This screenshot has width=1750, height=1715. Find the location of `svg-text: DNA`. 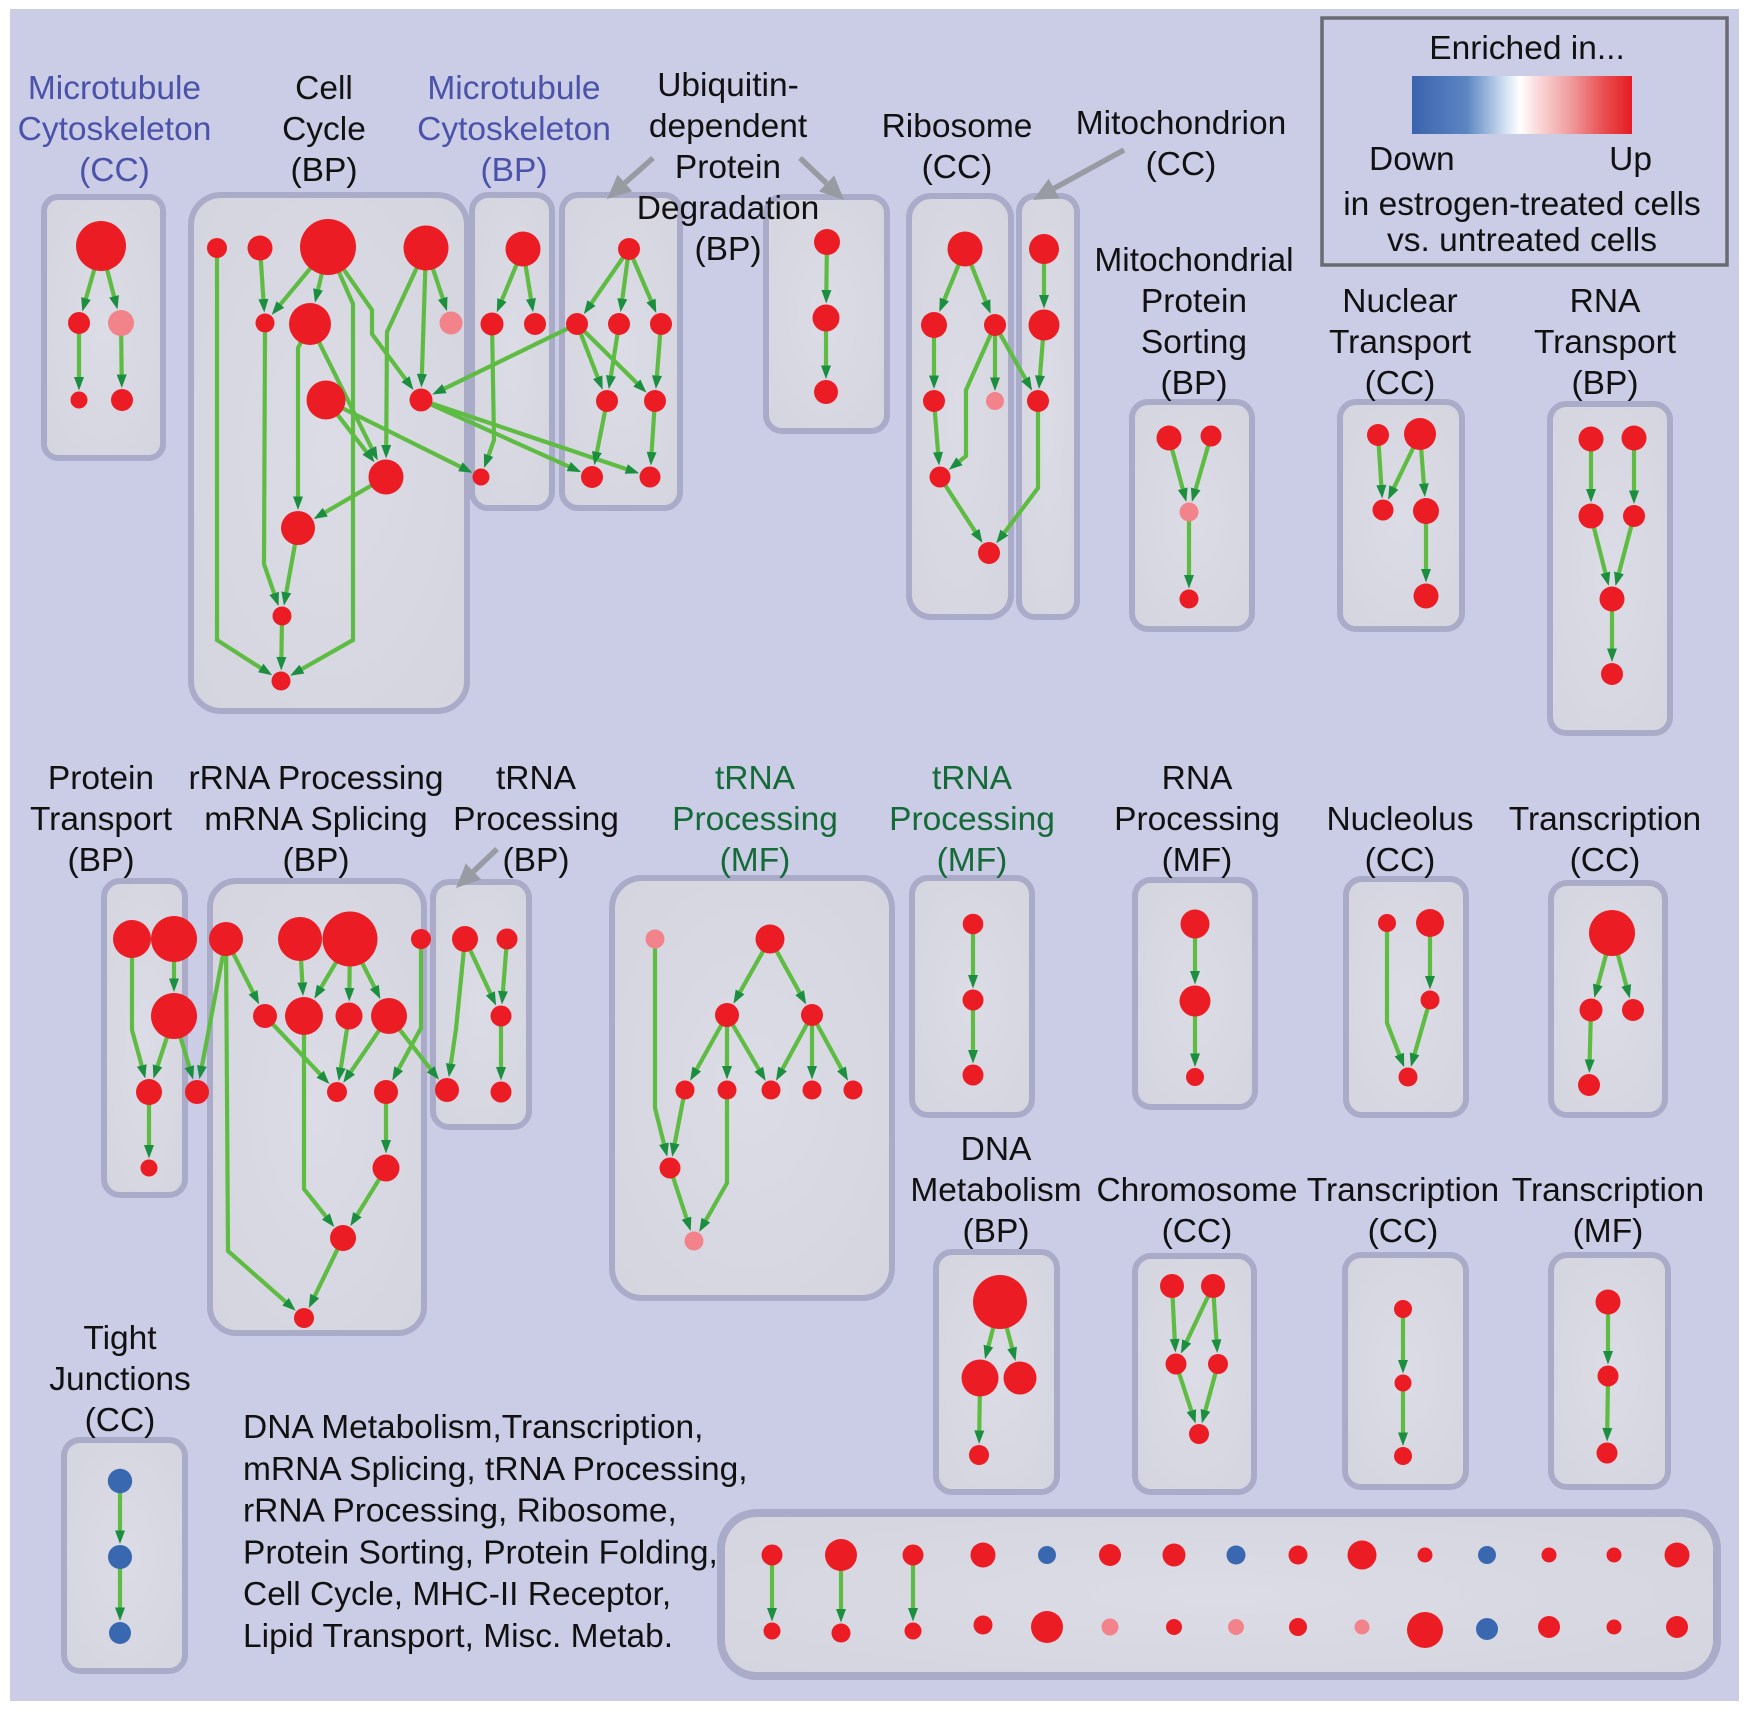

svg-text: DNA is located at coordinates (996, 1149).